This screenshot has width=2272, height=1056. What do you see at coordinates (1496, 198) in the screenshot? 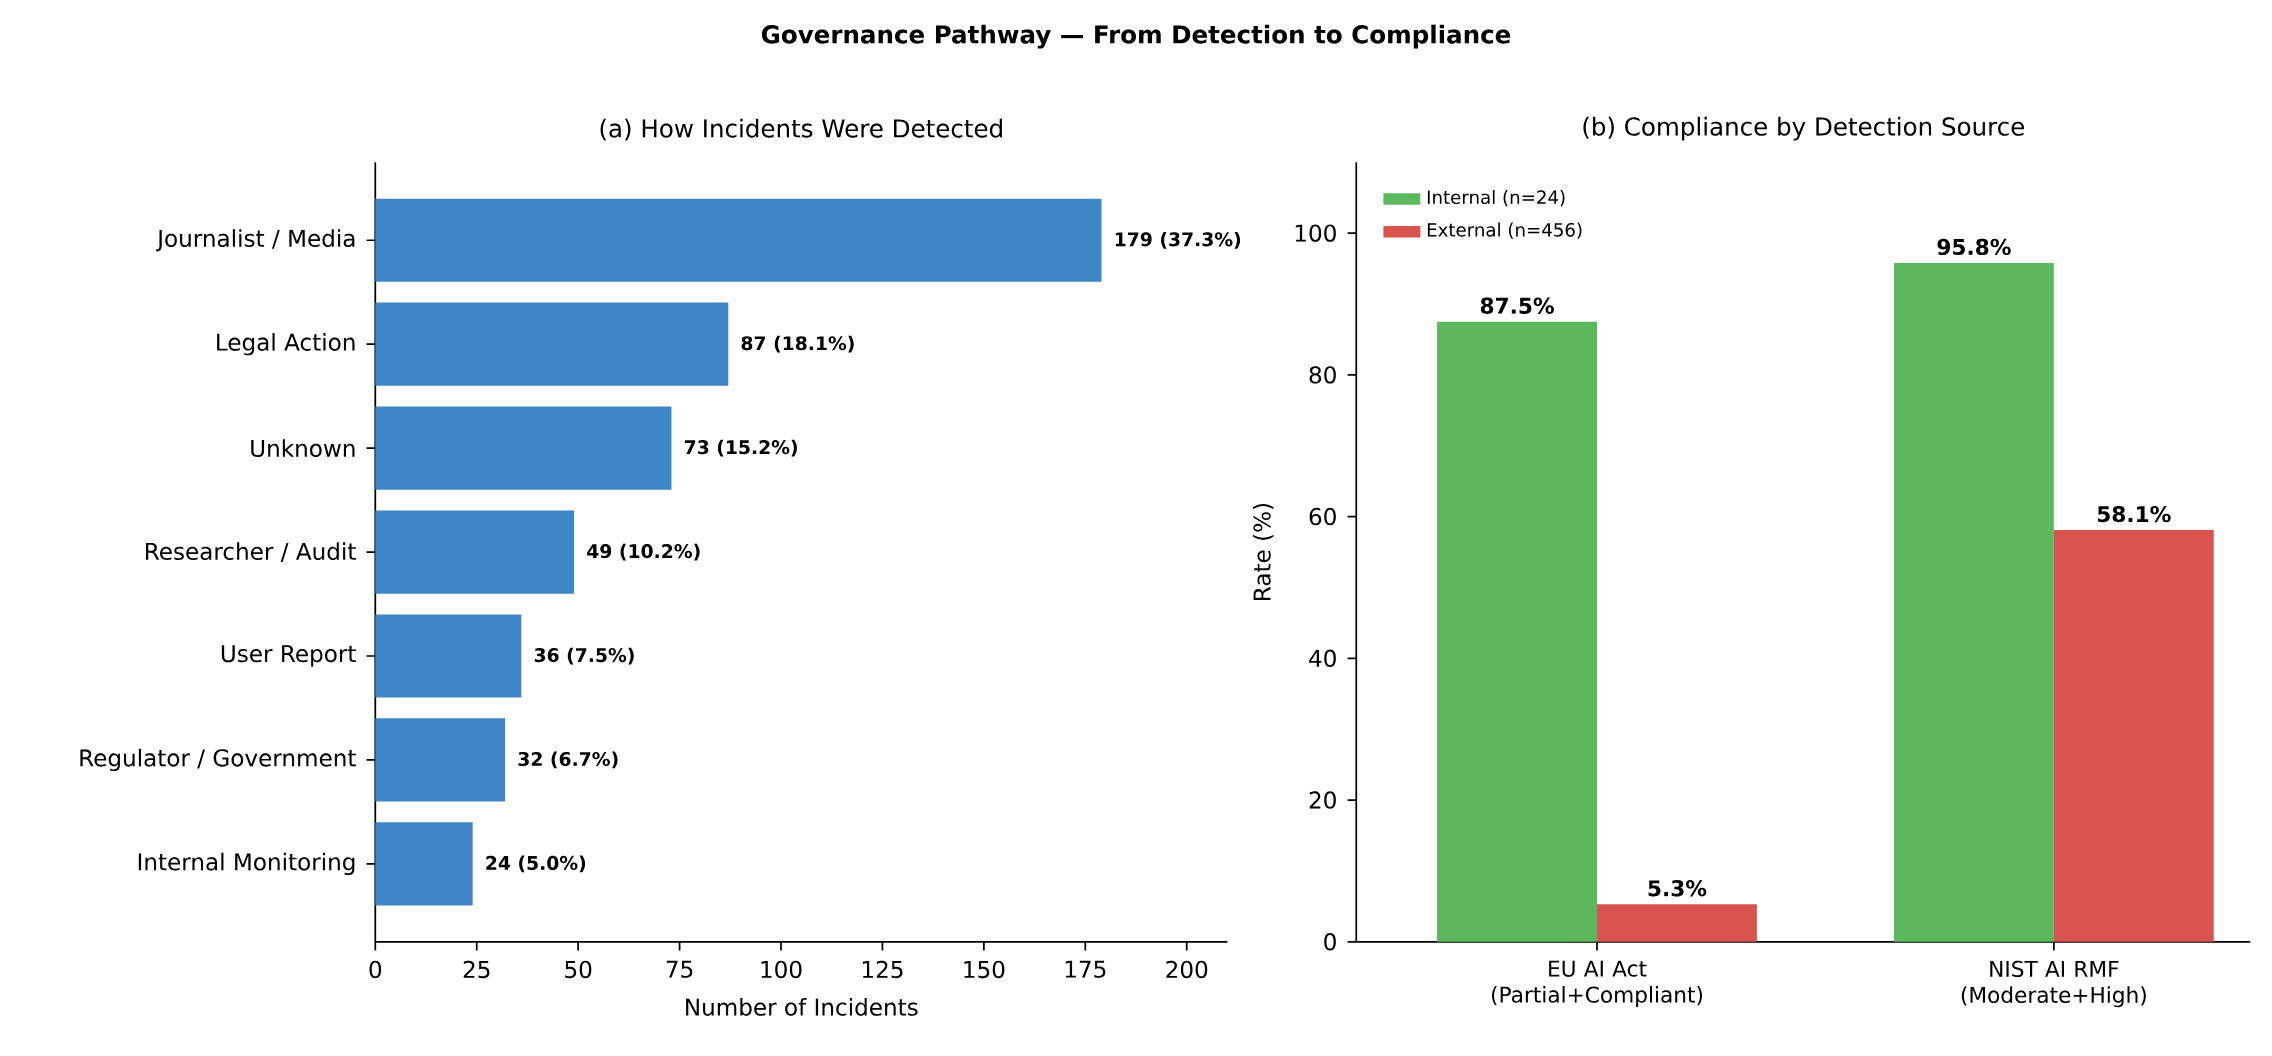
I see `legend-label: Internal (n=24)` at bounding box center [1496, 198].